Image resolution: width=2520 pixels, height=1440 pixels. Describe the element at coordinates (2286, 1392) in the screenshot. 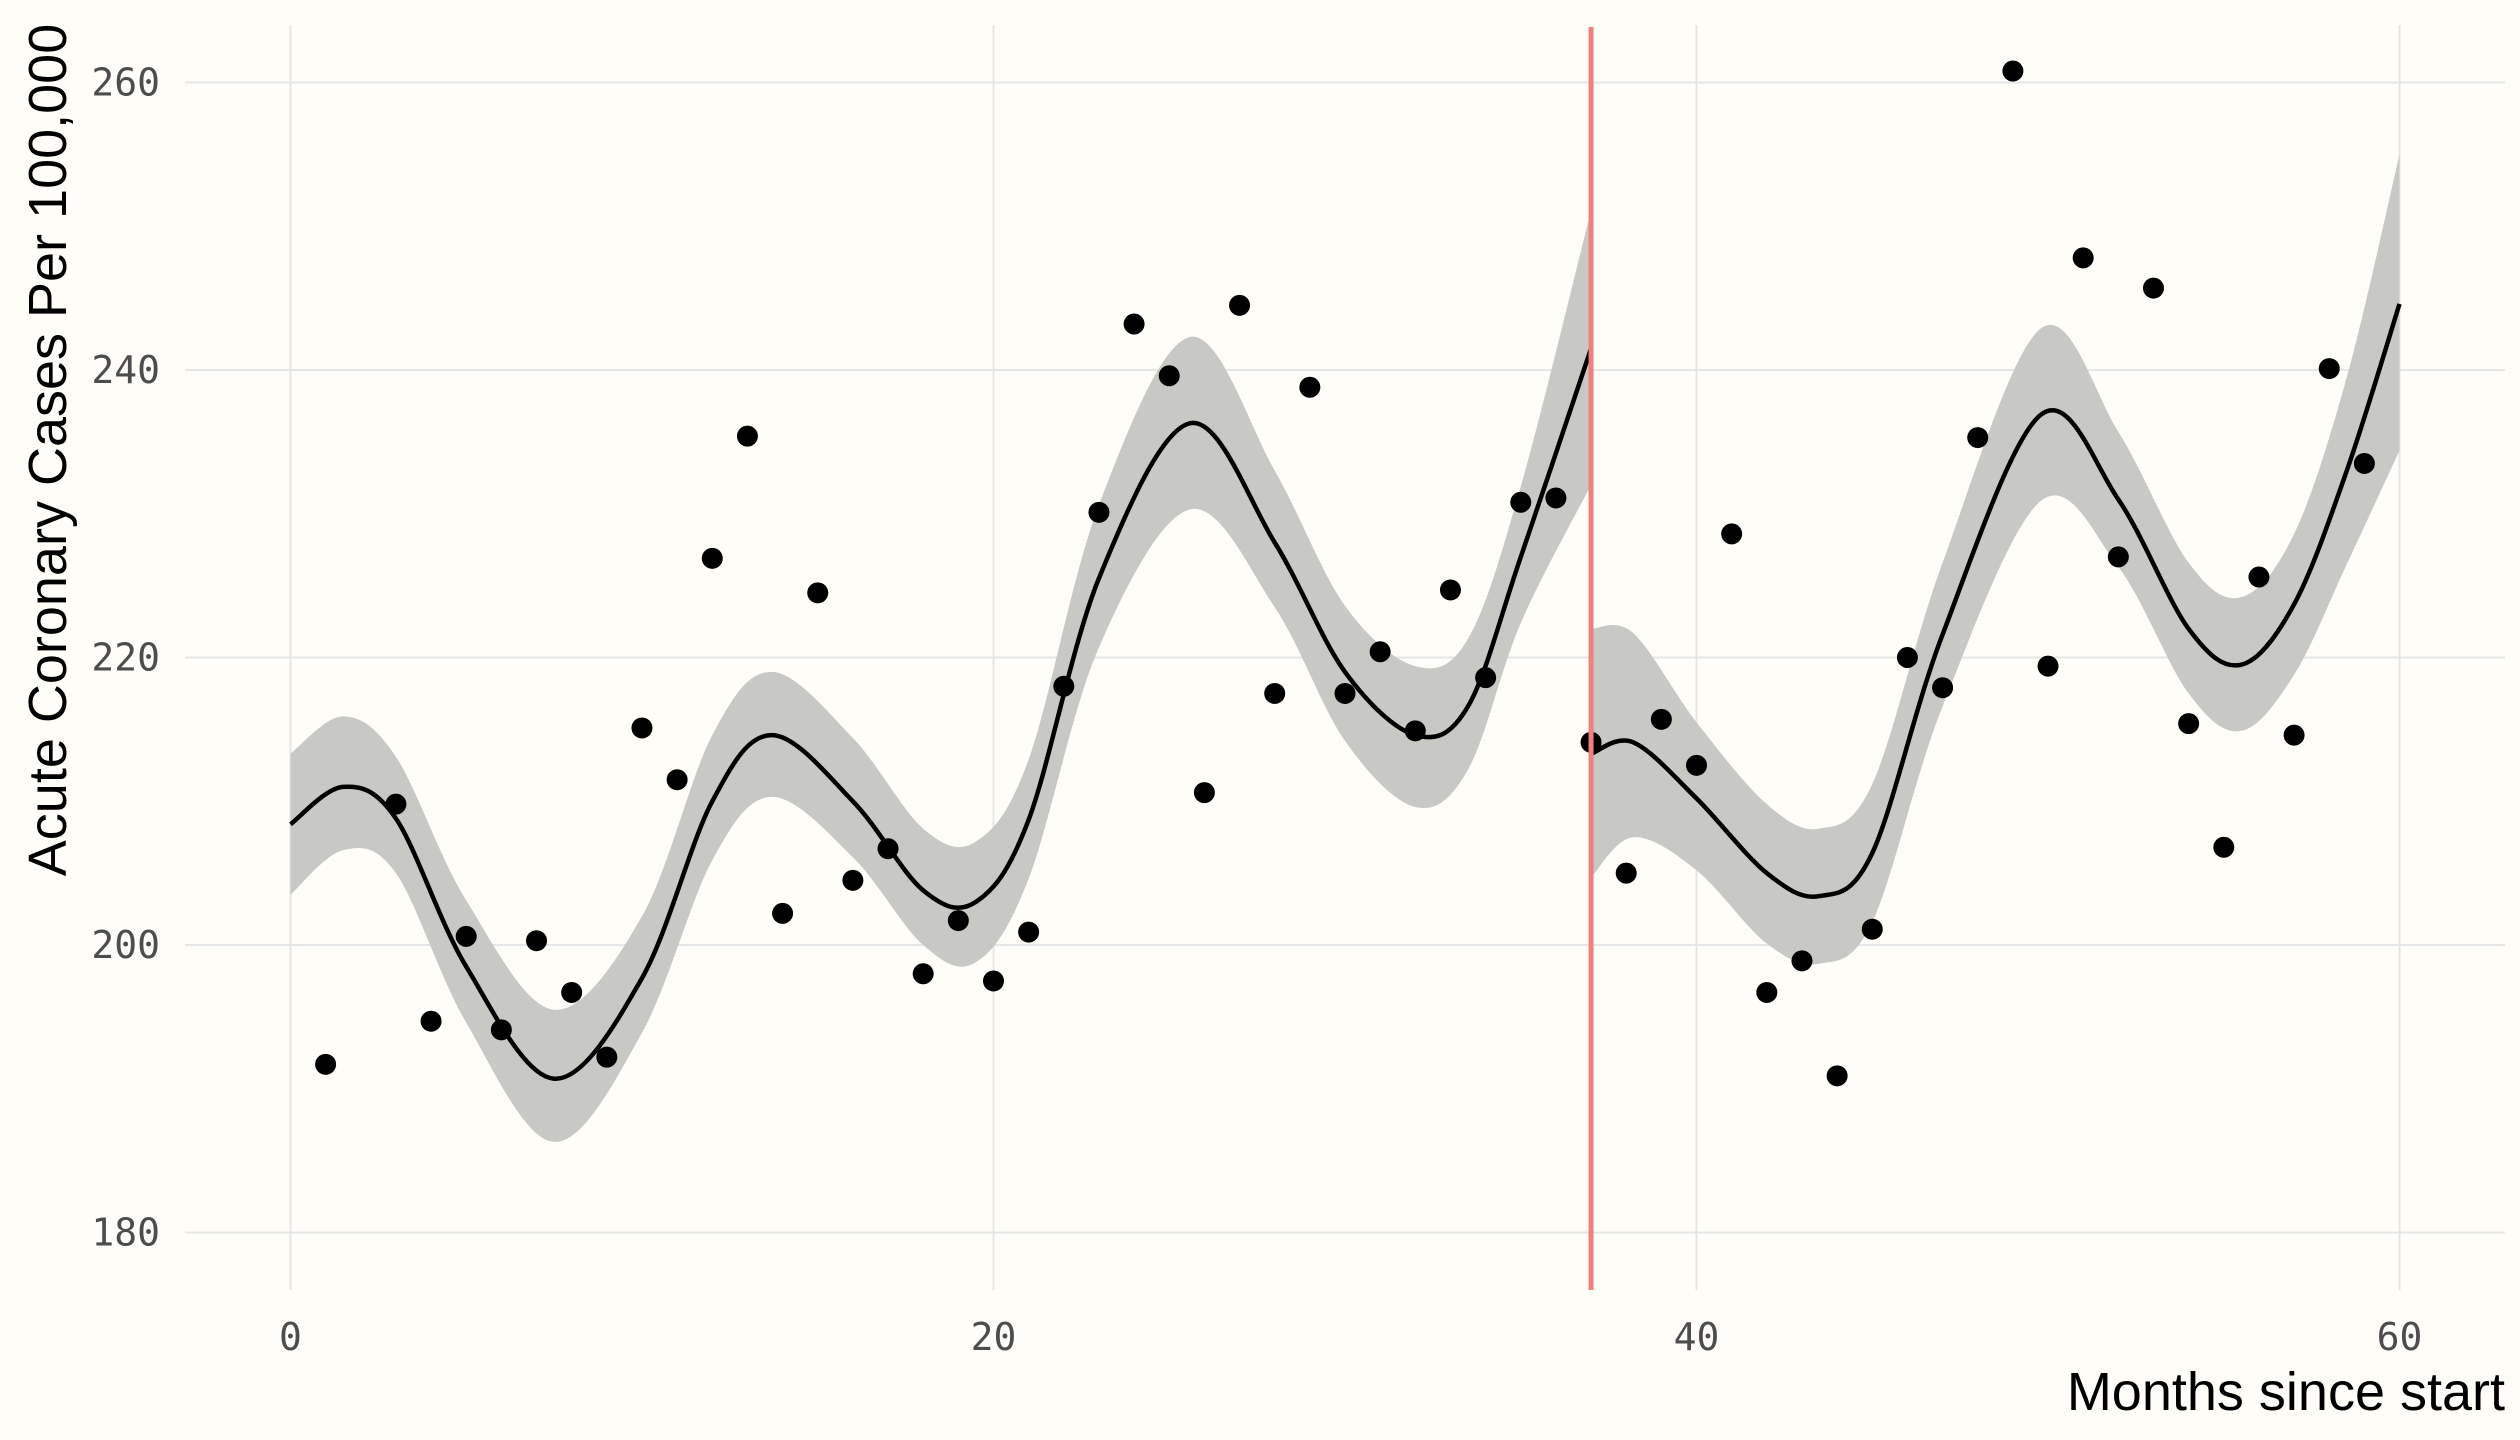

I see `x-axis-title: Months since start` at that location.